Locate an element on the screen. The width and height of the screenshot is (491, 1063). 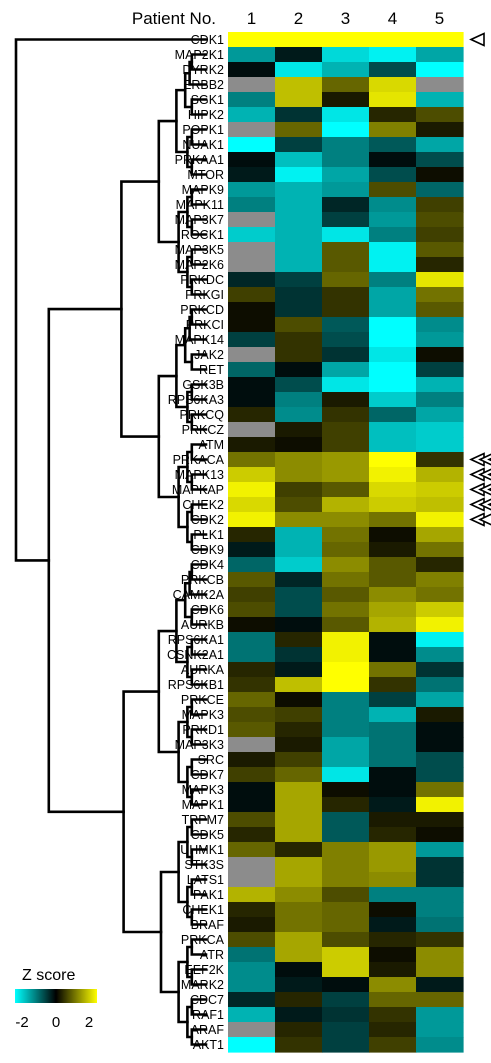
highlight-triangle is located at coordinates (484, 519).